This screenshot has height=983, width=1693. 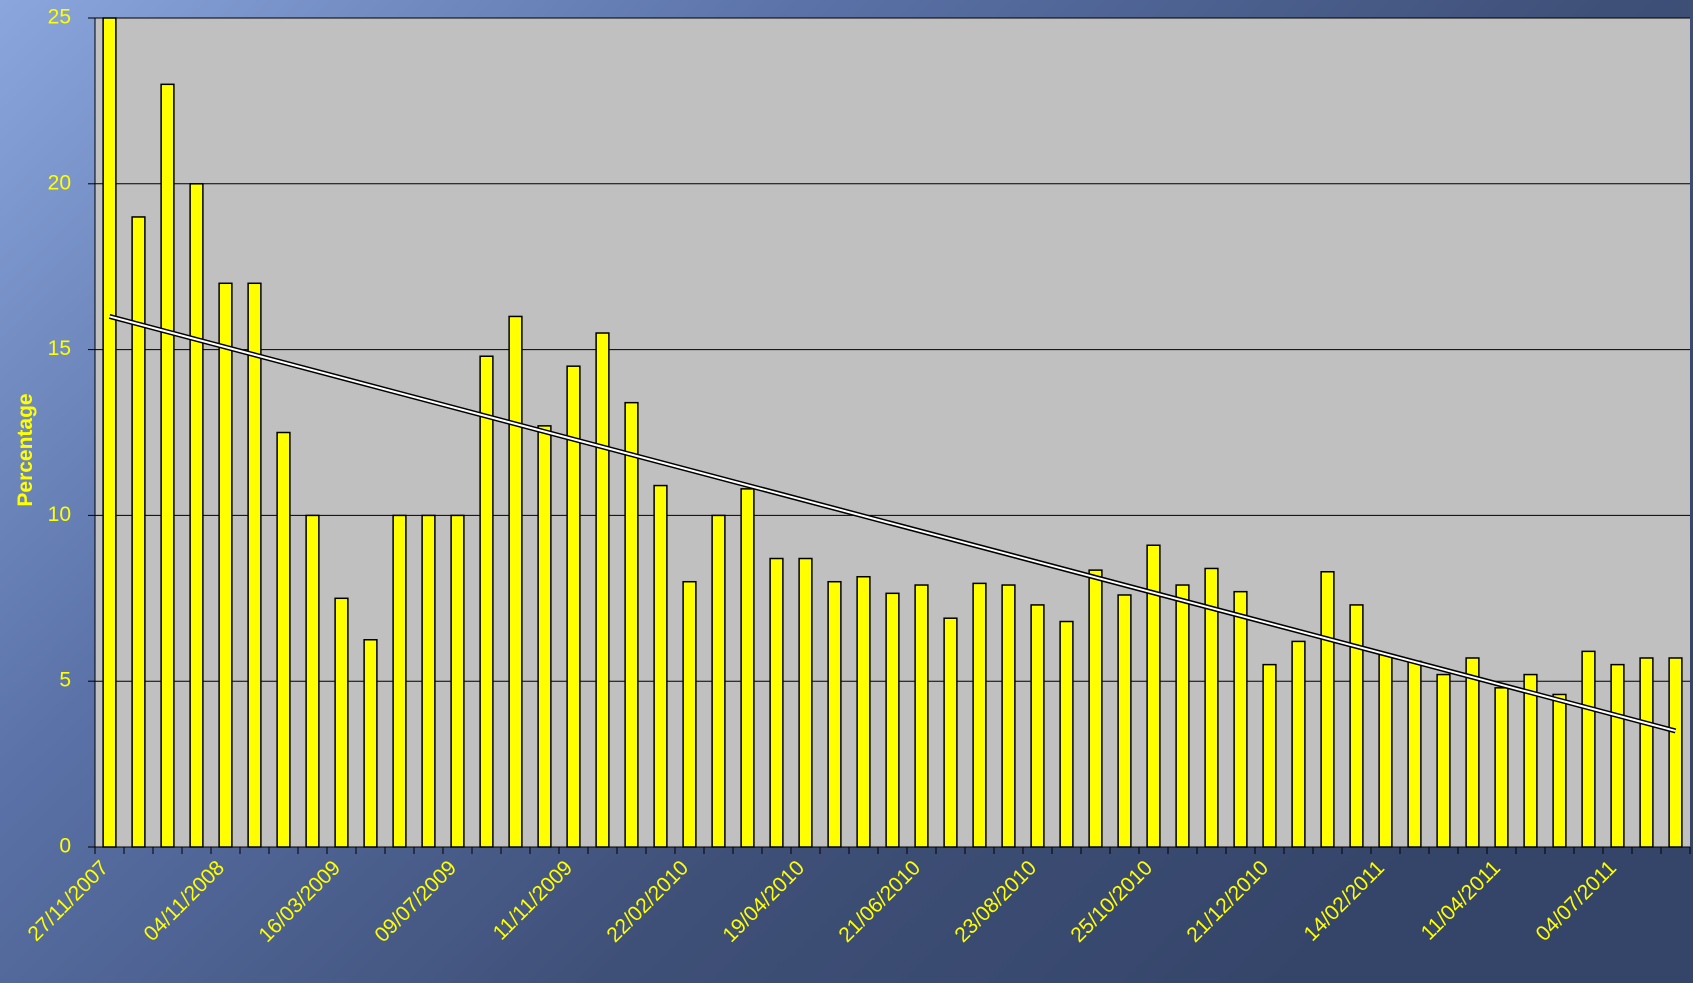 What do you see at coordinates (65, 846) in the screenshot?
I see `y-tick-label: 0` at bounding box center [65, 846].